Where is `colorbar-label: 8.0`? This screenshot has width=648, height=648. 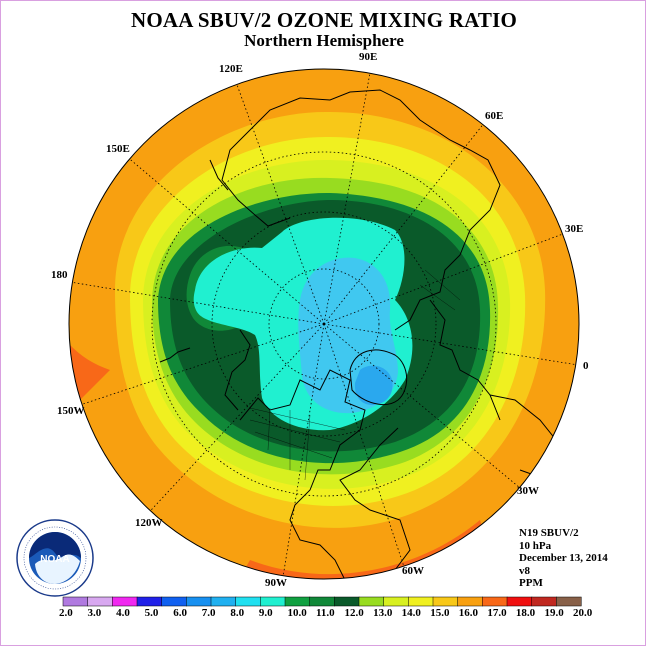 colorbar-label: 8.0 is located at coordinates (237, 613).